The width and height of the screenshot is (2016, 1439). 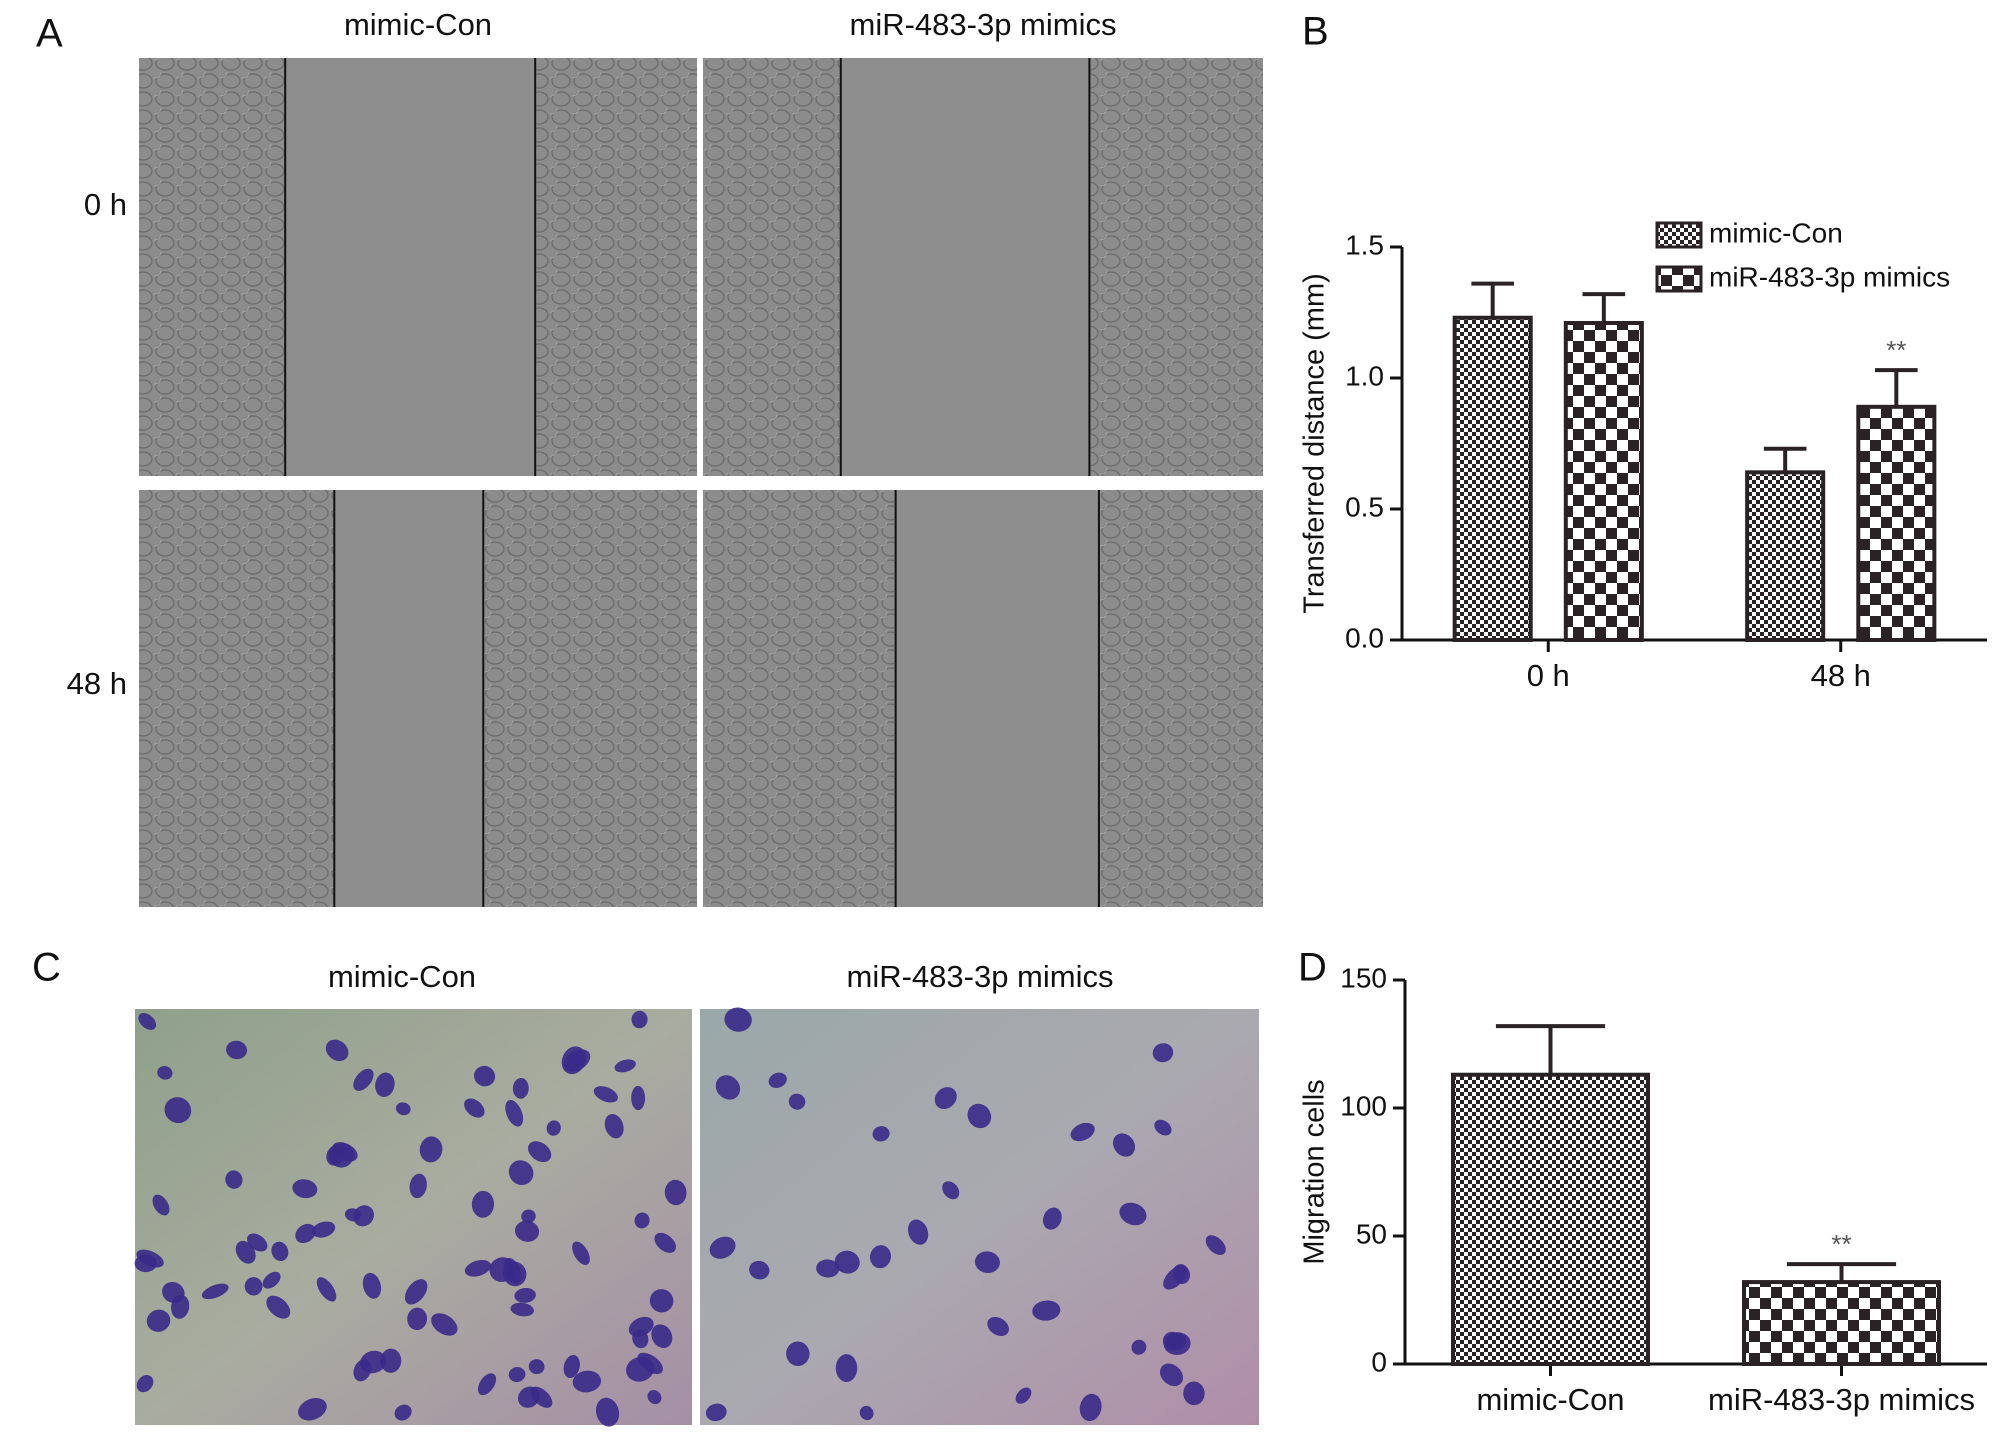 I want to click on y-tick-label: 0, so click(x=1379, y=1361).